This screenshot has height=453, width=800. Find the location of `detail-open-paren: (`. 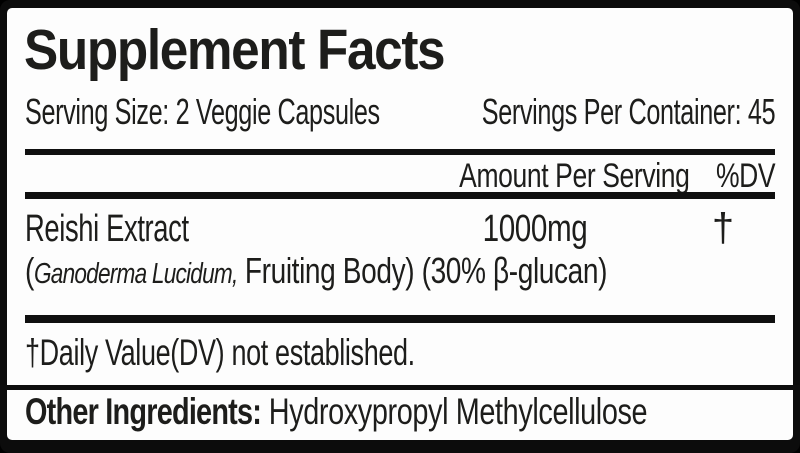

detail-open-paren: ( is located at coordinates (29, 270).